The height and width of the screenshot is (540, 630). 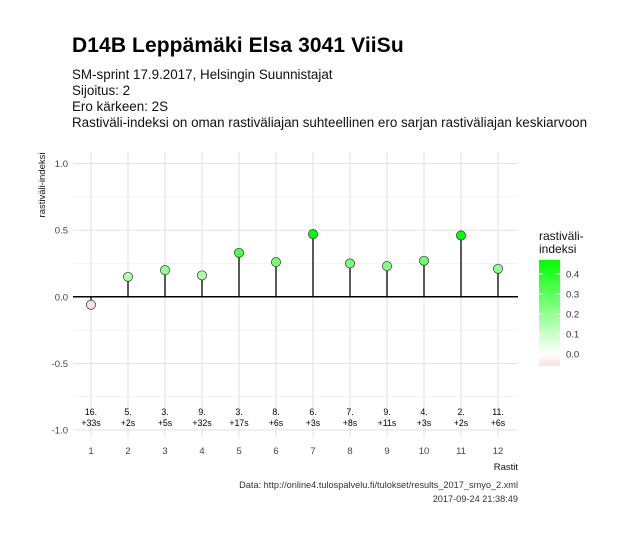 I want to click on x-tick-label: 9, so click(x=386, y=451).